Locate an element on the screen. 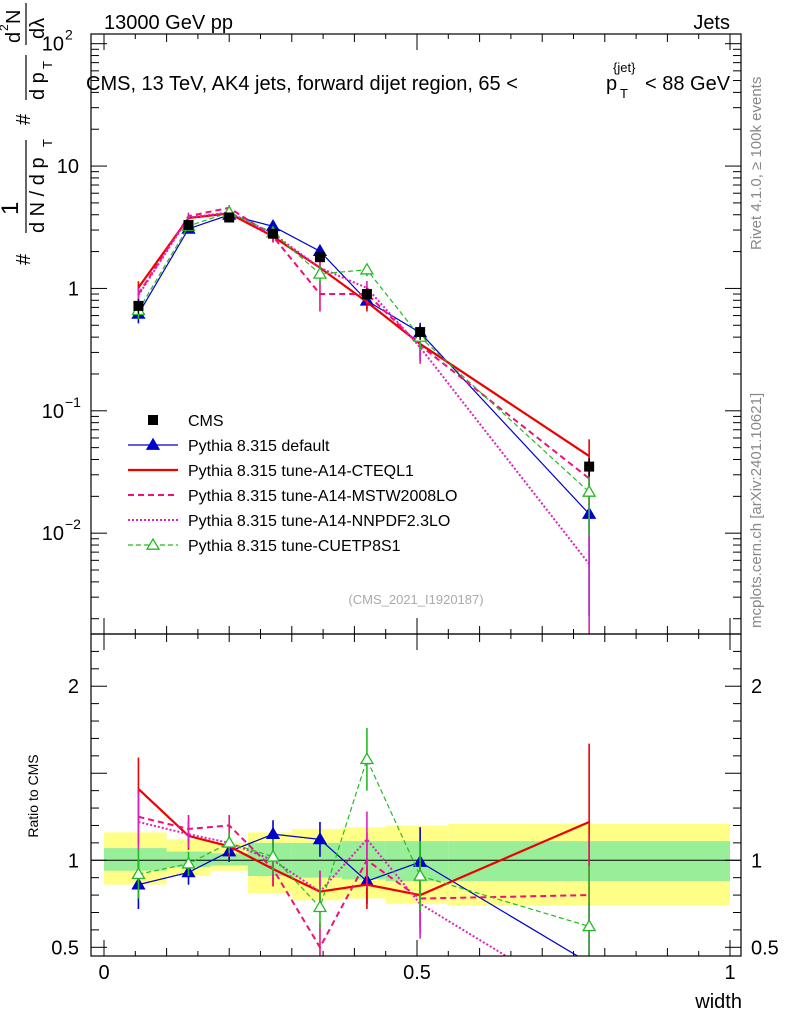 This screenshot has width=786, height=1024. ylabel-hash1: # is located at coordinates (24, 259).